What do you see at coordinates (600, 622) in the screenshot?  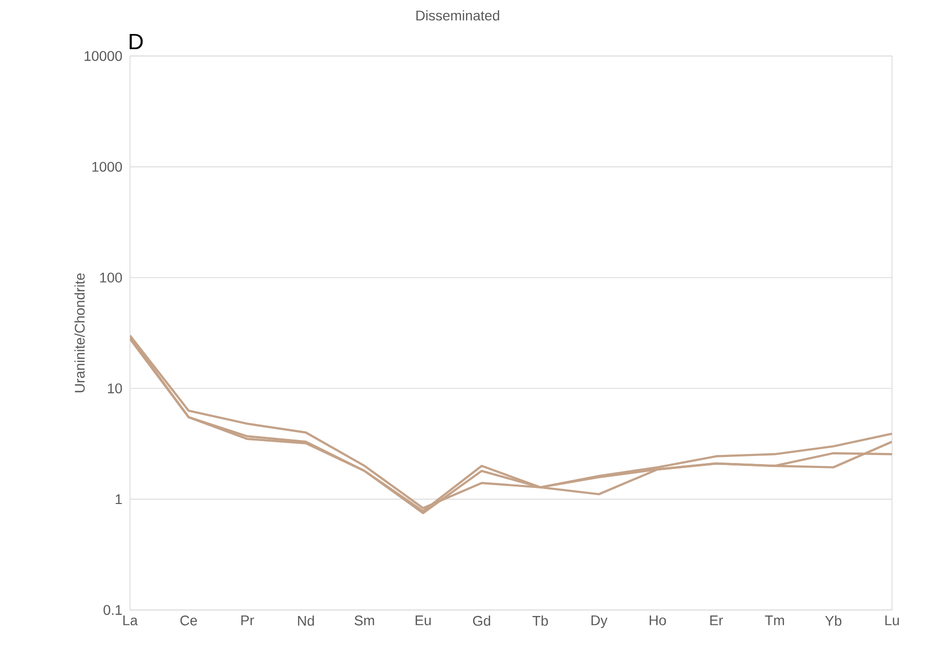 I see `x-tick-label: Dy` at bounding box center [600, 622].